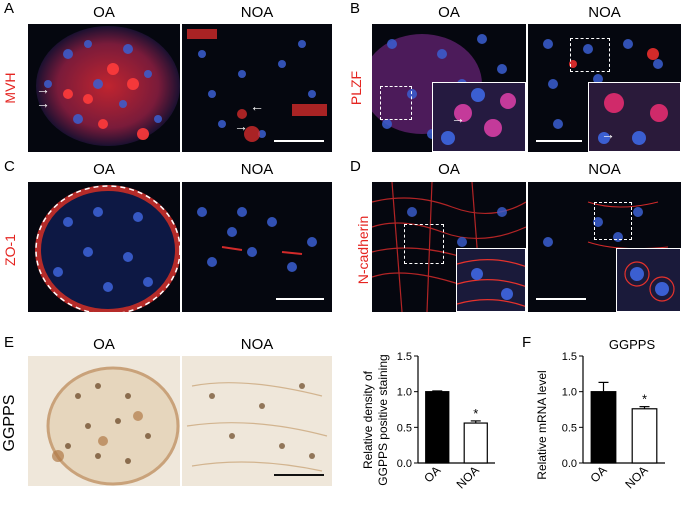 The image size is (685, 513). I want to click on row-label-ncadherin: N-cadherin, so click(363, 250).